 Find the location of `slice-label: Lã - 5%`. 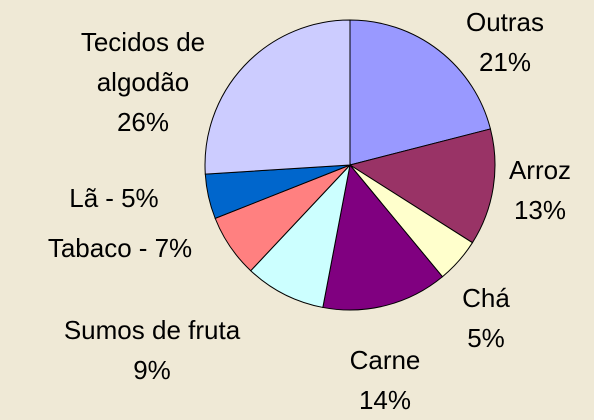

slice-label: Lã - 5% is located at coordinates (114, 198).